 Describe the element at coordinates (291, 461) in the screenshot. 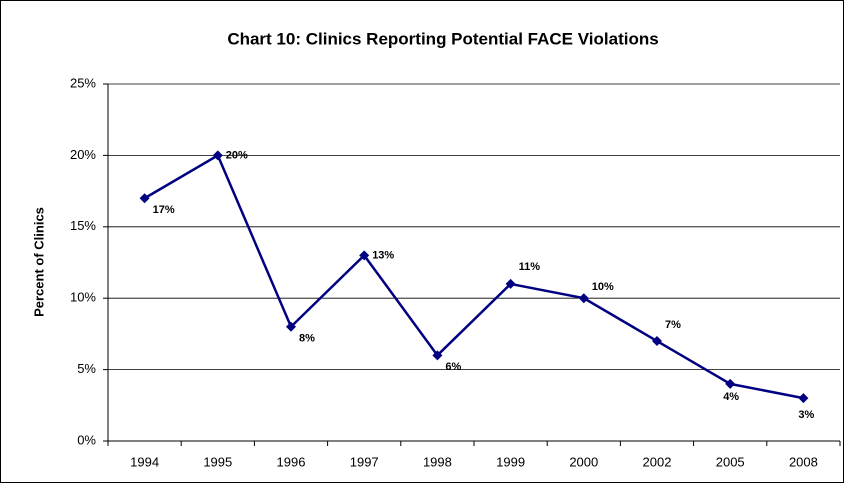

I see `x-tick-label: 1996` at that location.